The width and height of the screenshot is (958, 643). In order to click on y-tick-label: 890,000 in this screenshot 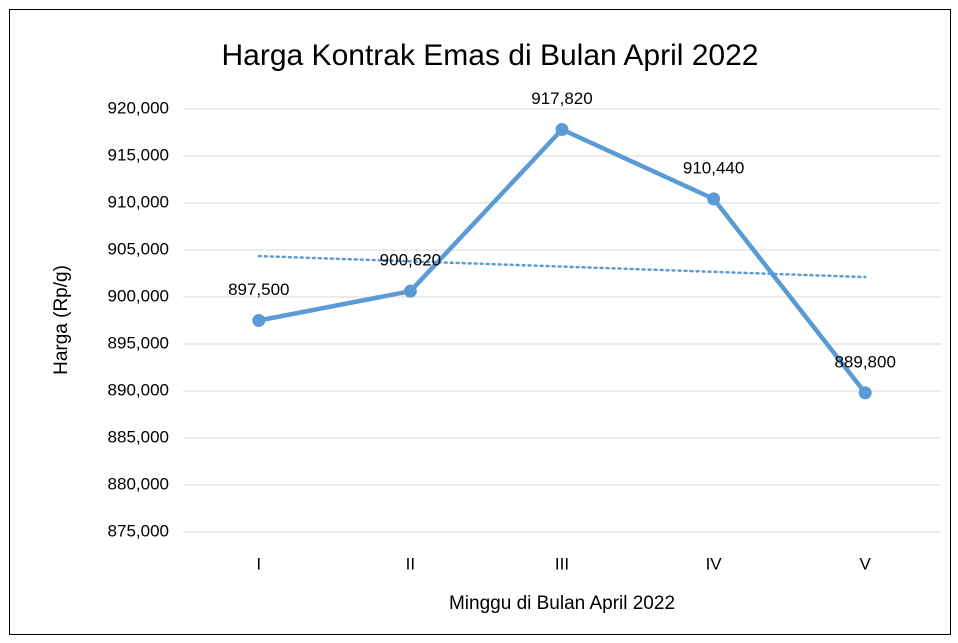, I will do `click(138, 389)`.